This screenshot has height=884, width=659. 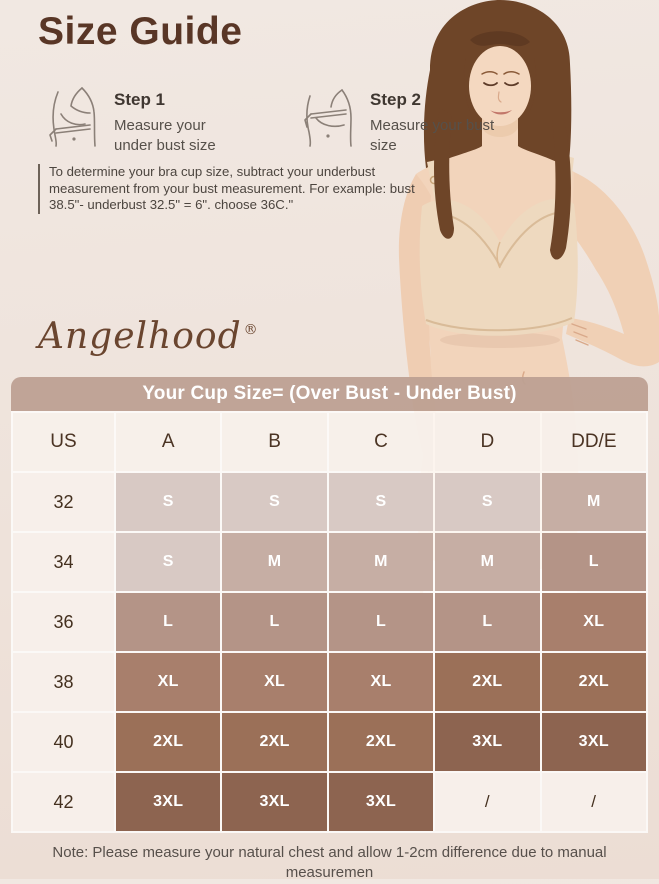 What do you see at coordinates (63, 502) in the screenshot?
I see `band-size-label: 32` at bounding box center [63, 502].